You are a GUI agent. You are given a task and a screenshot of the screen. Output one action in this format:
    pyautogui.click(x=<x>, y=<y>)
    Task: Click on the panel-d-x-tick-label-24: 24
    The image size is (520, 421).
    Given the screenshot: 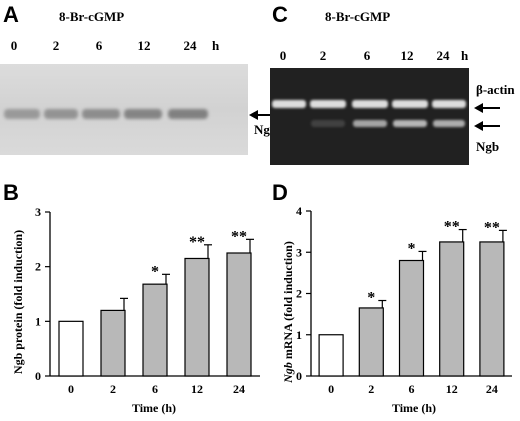 What is the action you would take?
    pyautogui.click(x=492, y=389)
    